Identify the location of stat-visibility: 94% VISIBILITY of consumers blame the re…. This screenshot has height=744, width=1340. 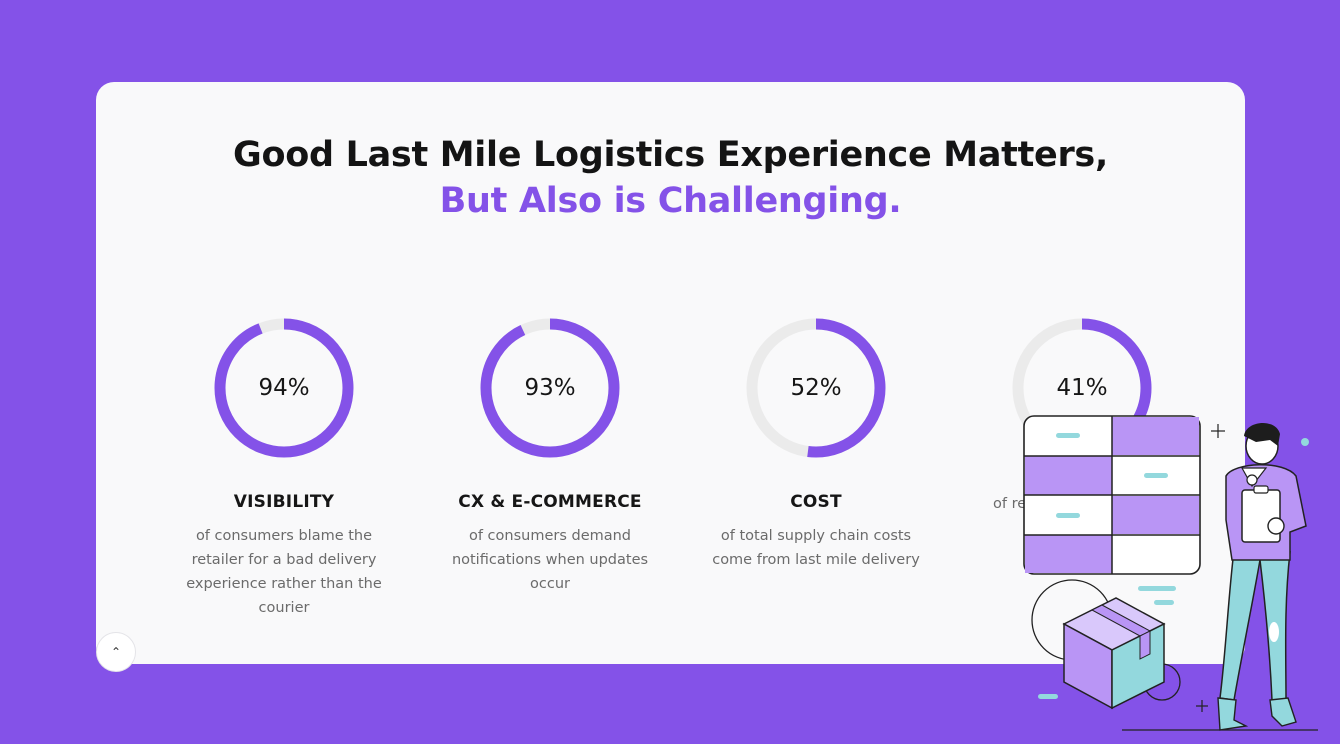
(284, 468).